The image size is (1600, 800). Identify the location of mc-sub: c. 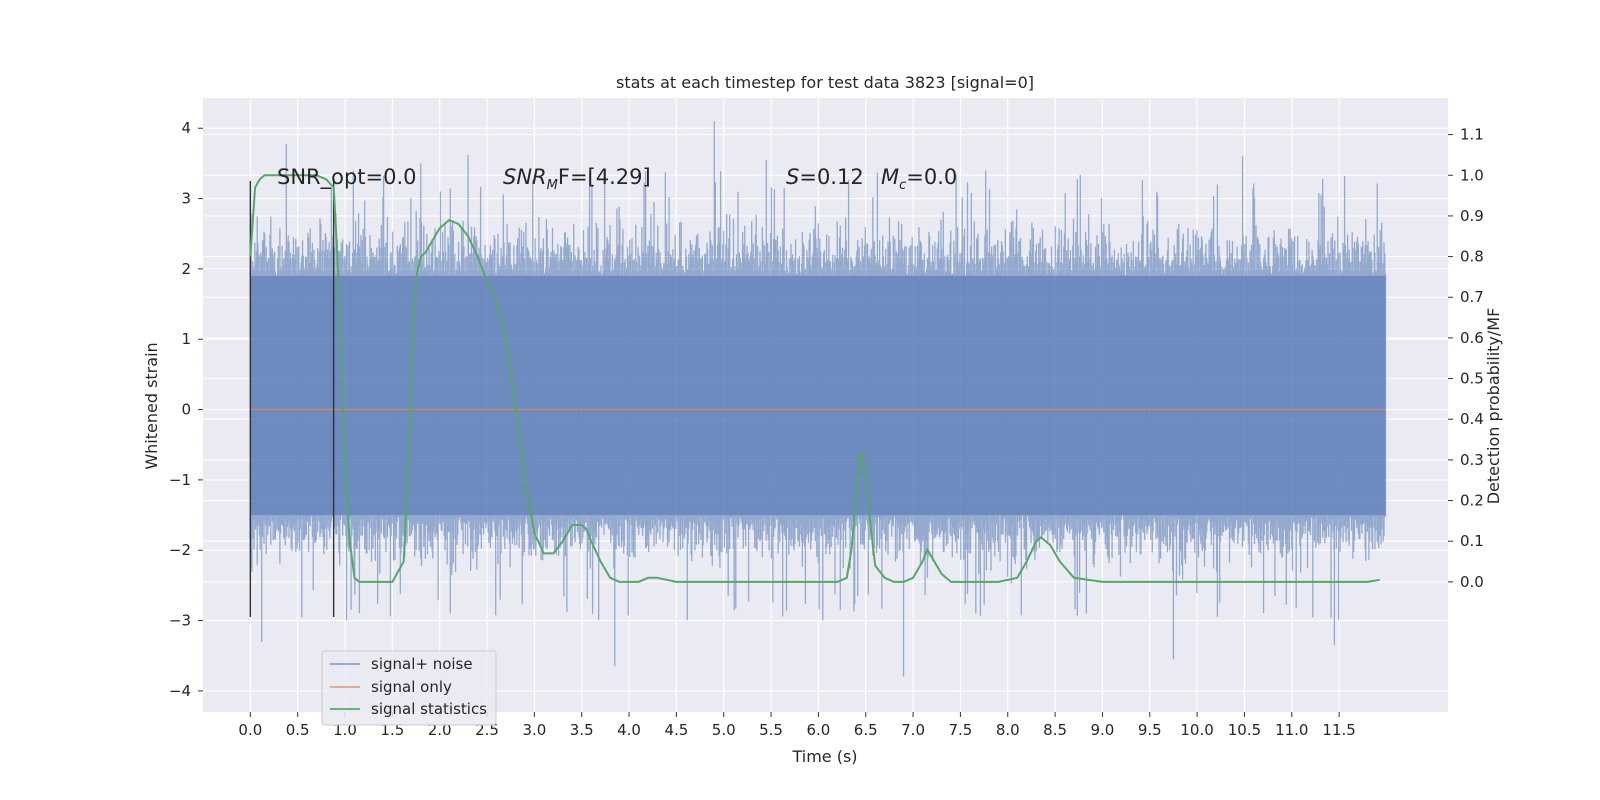
(902, 185).